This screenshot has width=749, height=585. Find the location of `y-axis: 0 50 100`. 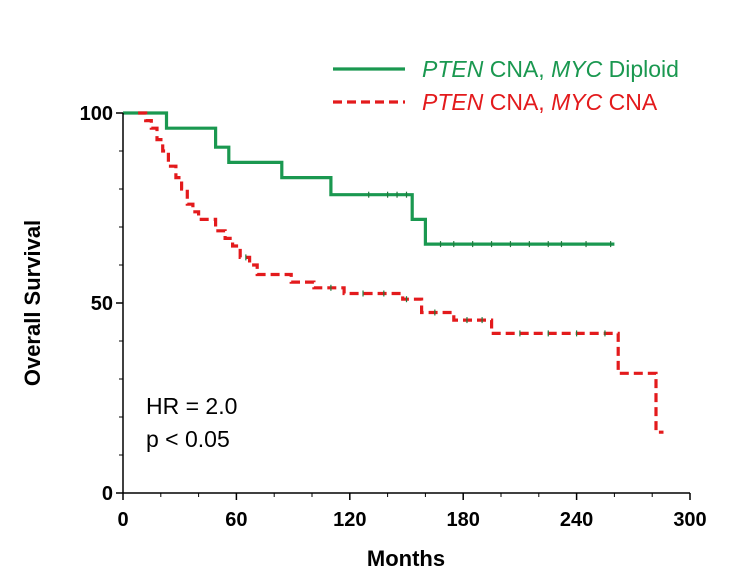

y-axis: 0 50 100 is located at coordinates (102, 304).